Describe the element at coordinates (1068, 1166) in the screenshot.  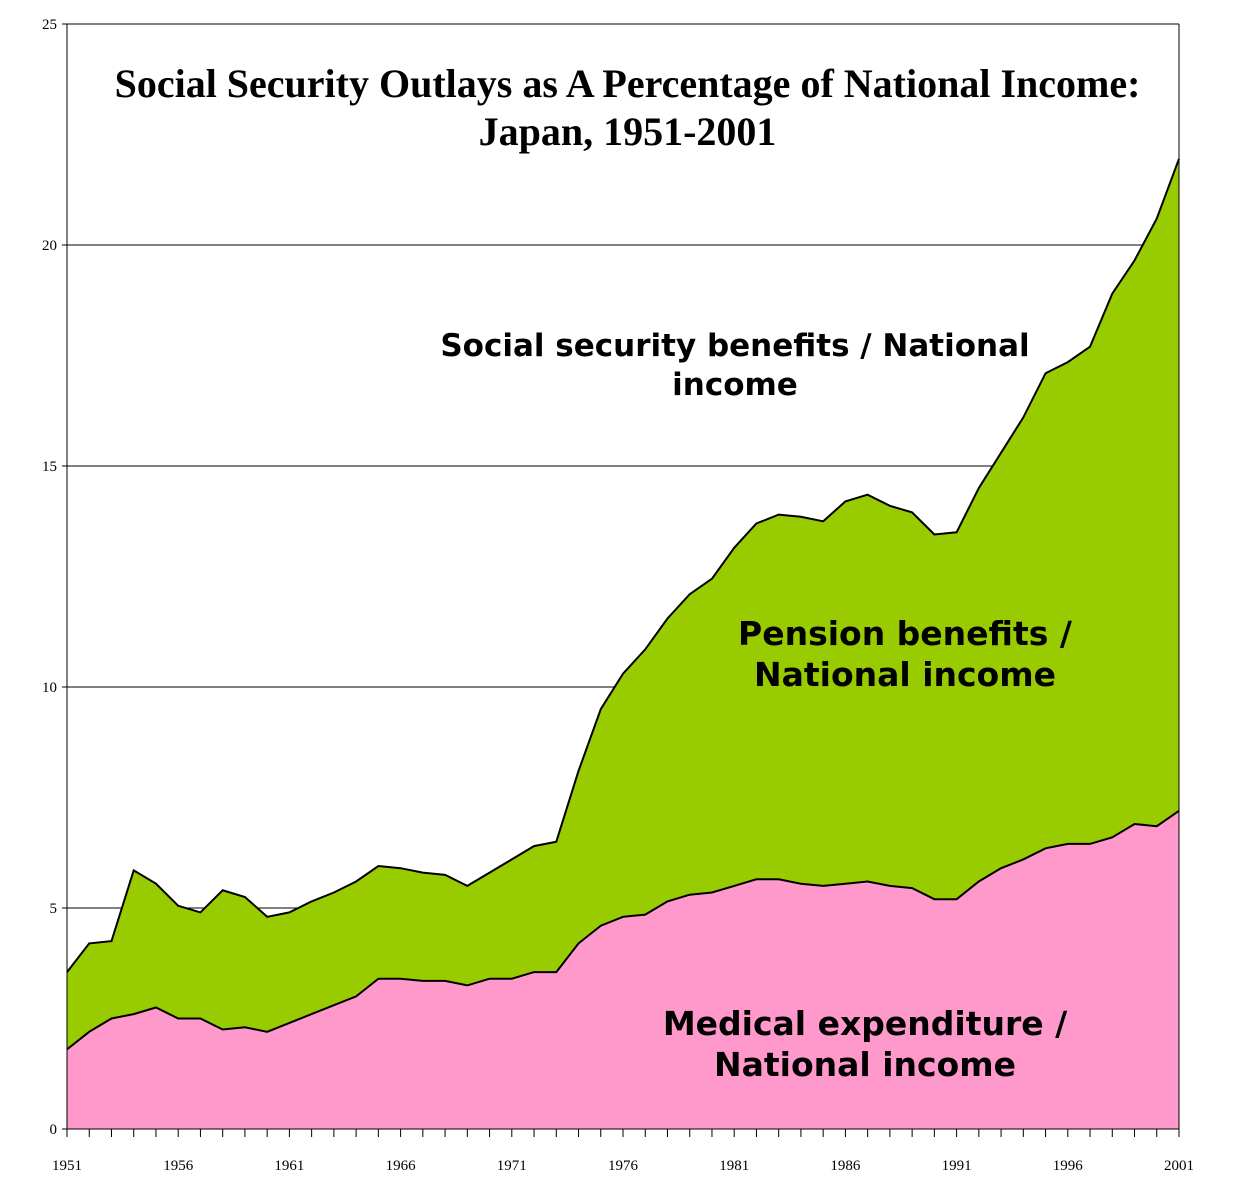
I see `x-tick-label-1996: 1996` at that location.